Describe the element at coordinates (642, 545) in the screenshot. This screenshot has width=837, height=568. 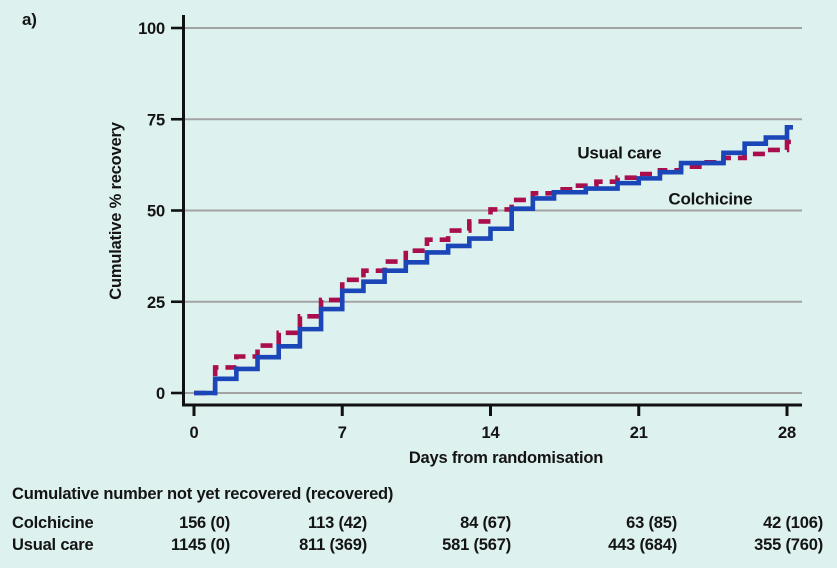
I see `risk-value: 443 (684)` at that location.